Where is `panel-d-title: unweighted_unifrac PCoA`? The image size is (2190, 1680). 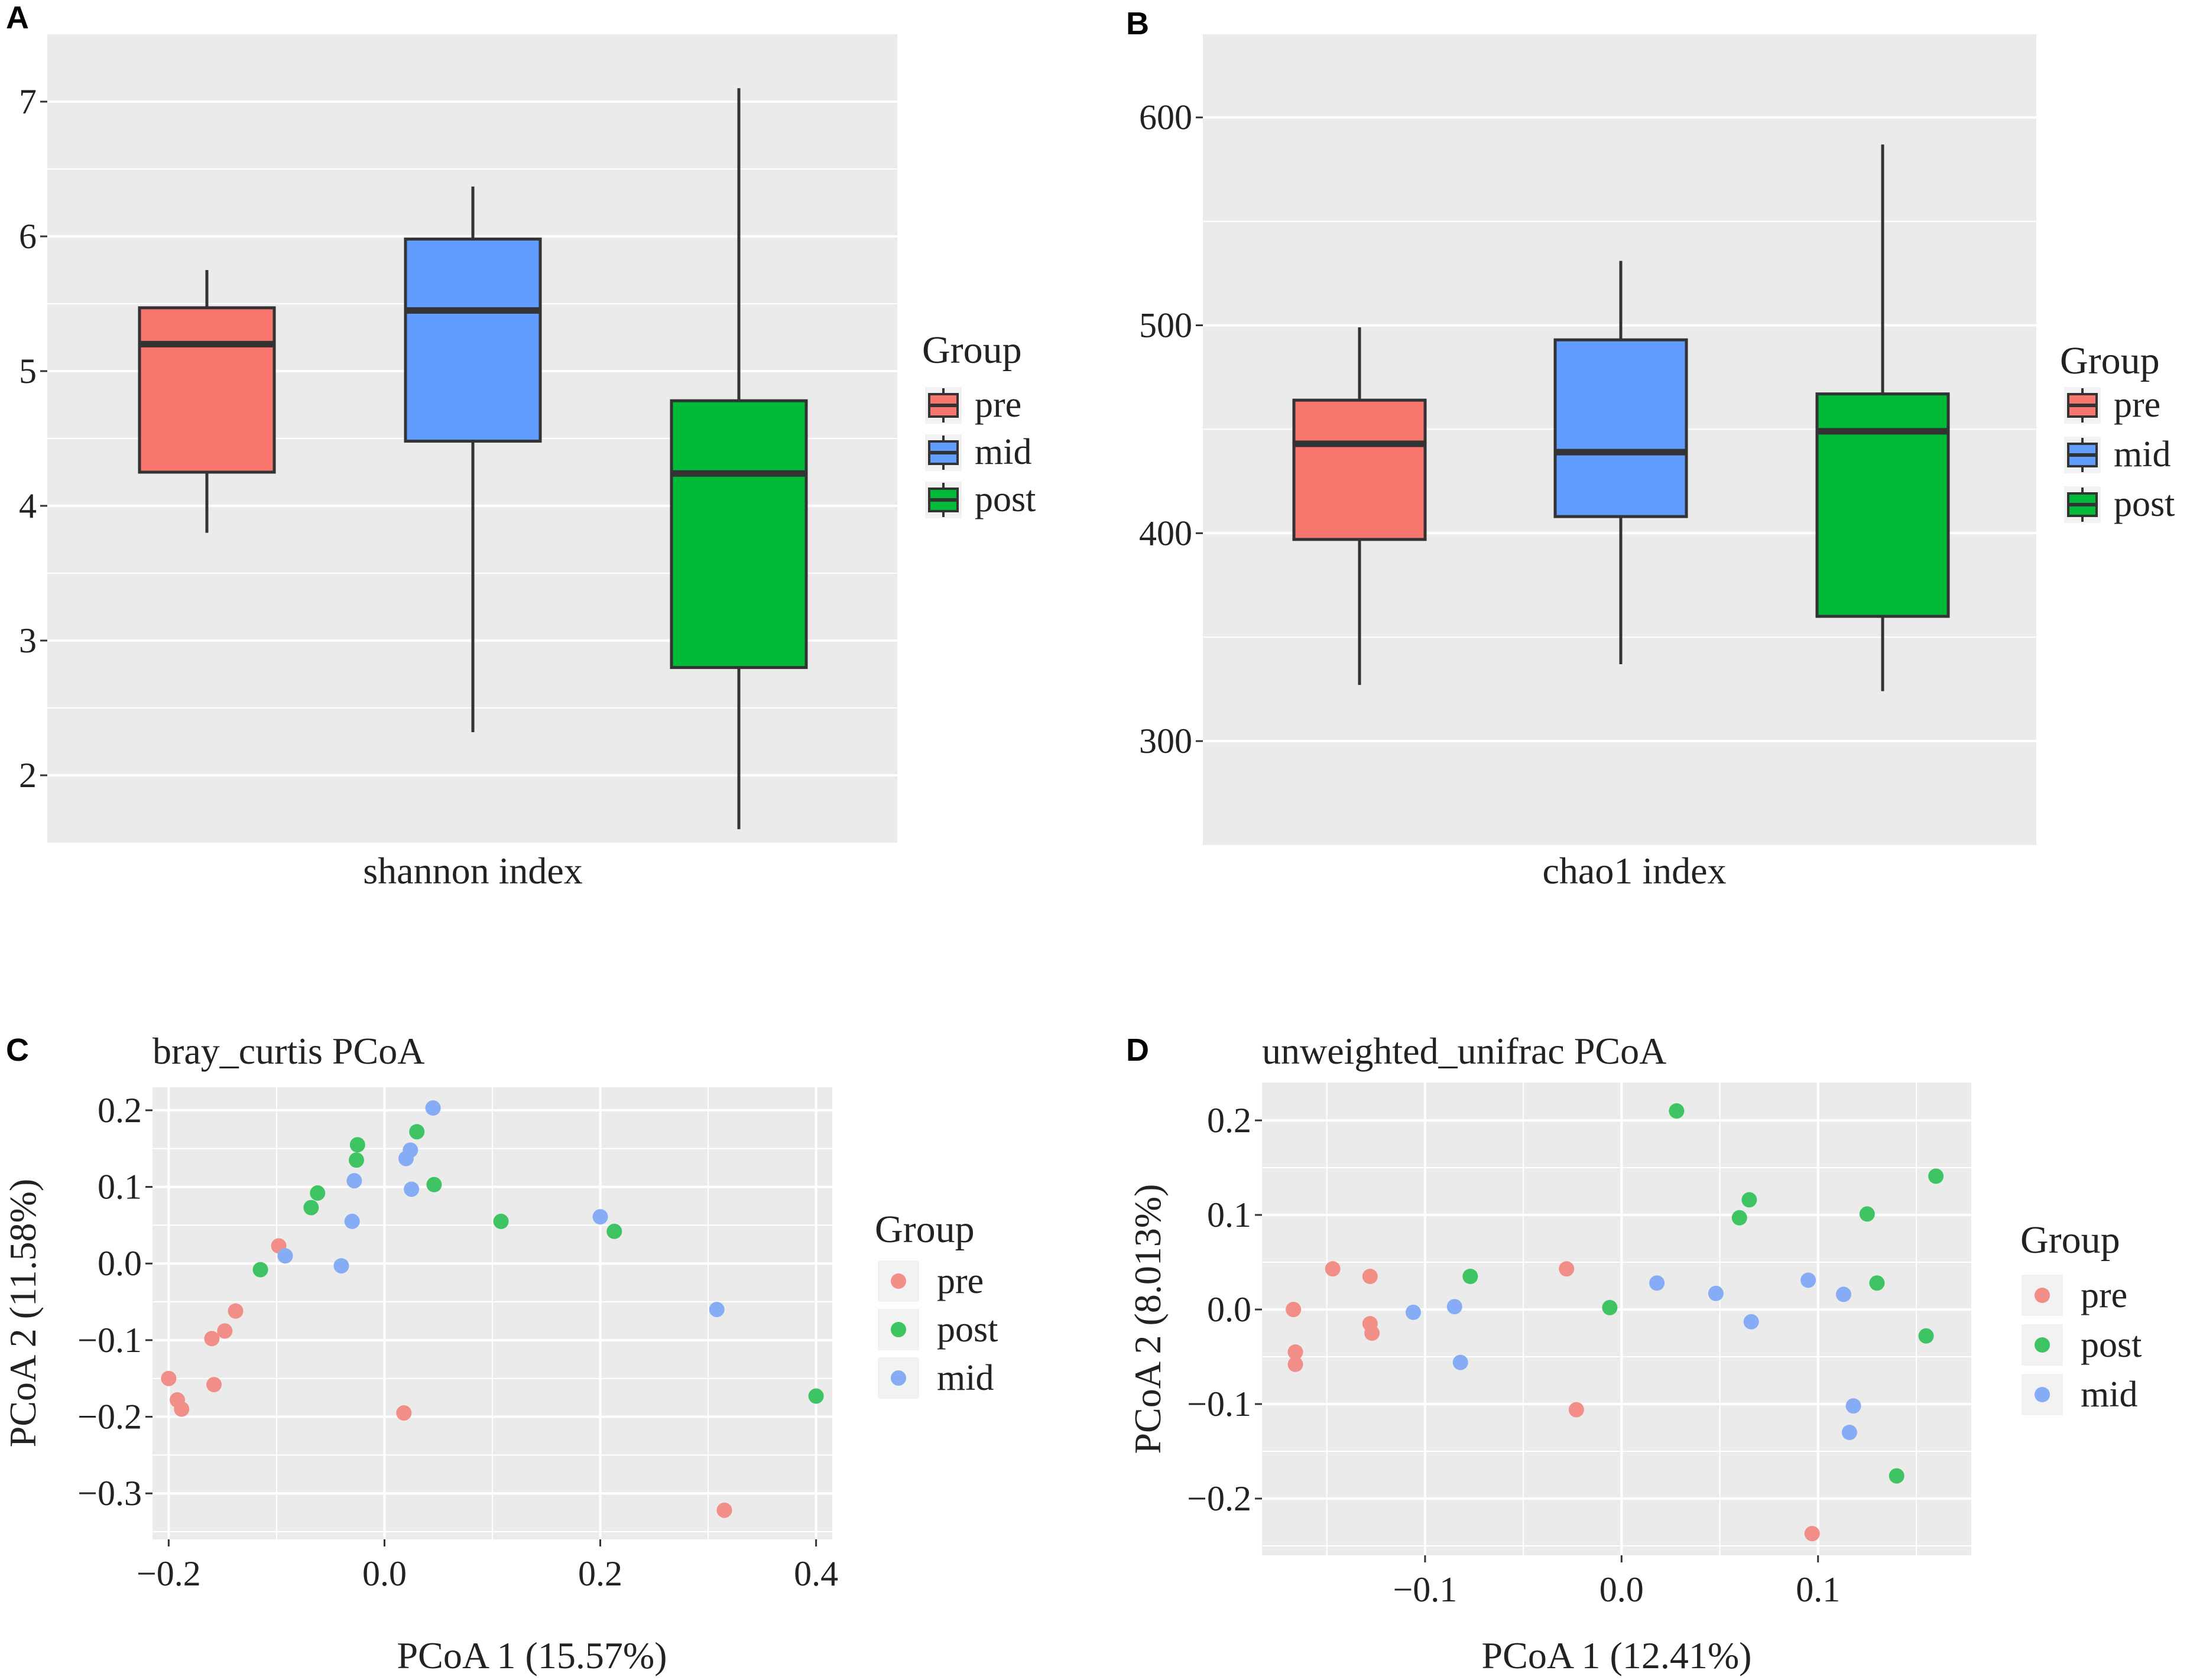 panel-d-title: unweighted_unifrac PCoA is located at coordinates (1464, 1051).